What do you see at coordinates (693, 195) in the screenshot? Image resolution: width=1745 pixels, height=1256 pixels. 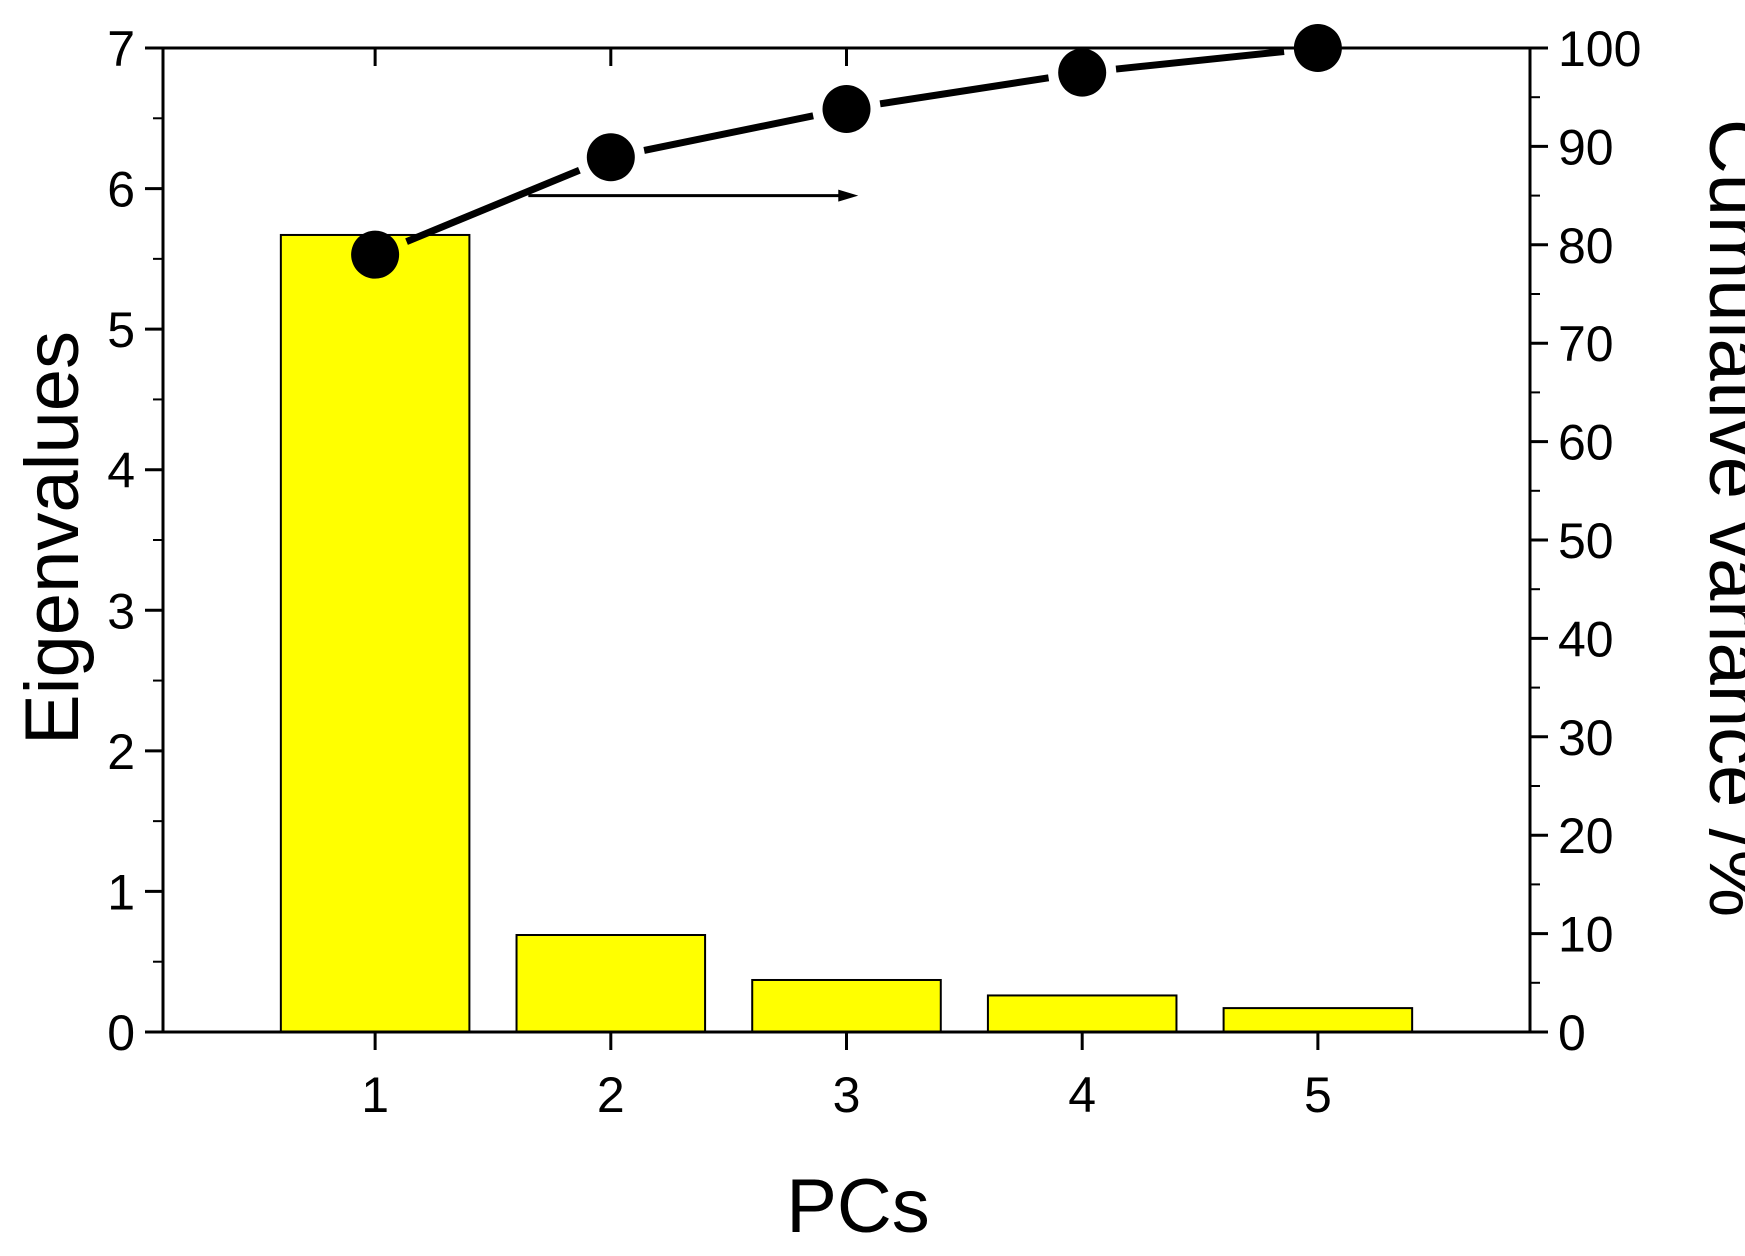 I see `arrow-layer` at bounding box center [693, 195].